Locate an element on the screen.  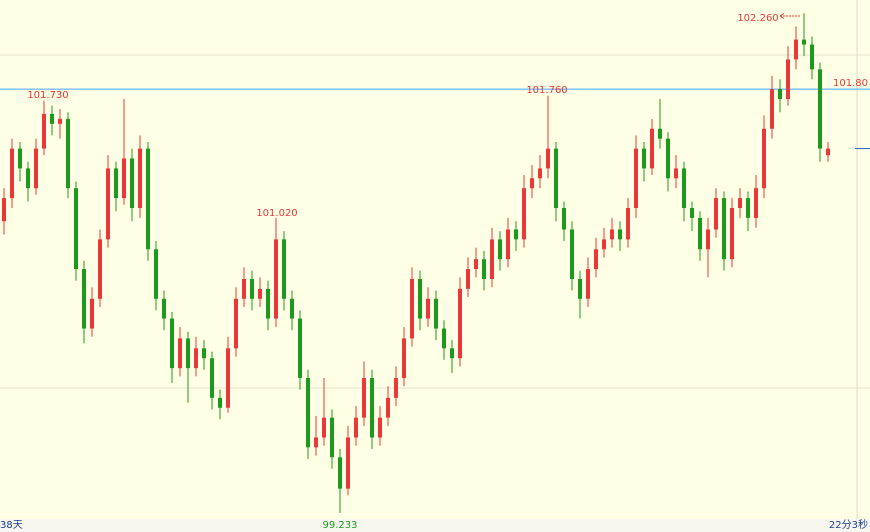
x-axis-strip is located at coordinates (435, 525).